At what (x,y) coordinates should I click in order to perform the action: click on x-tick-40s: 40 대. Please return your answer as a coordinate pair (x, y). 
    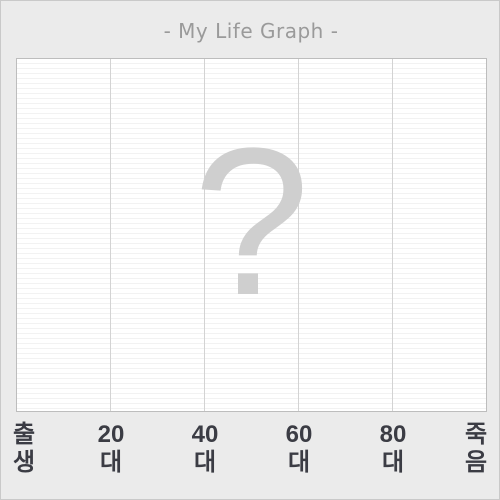
    Looking at the image, I should click on (205, 449).